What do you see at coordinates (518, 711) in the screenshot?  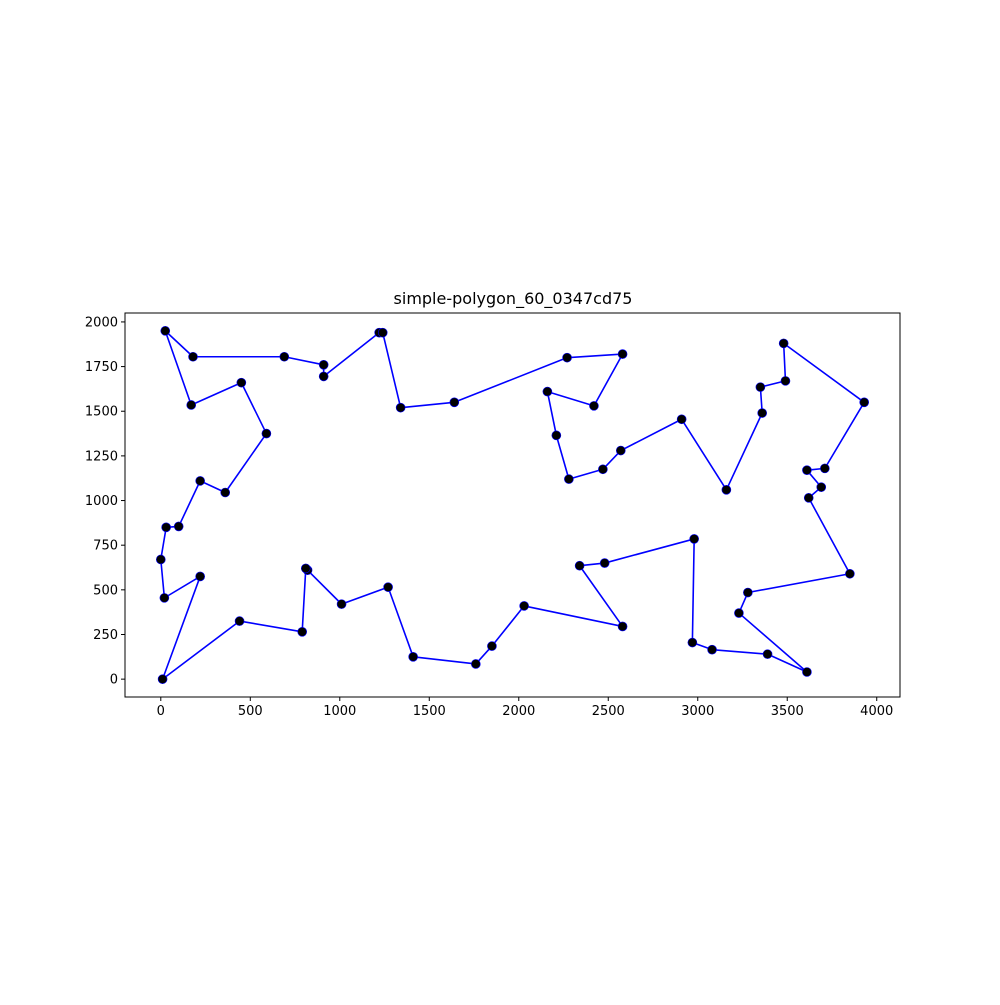 I see `x-tick-label: 2000` at bounding box center [518, 711].